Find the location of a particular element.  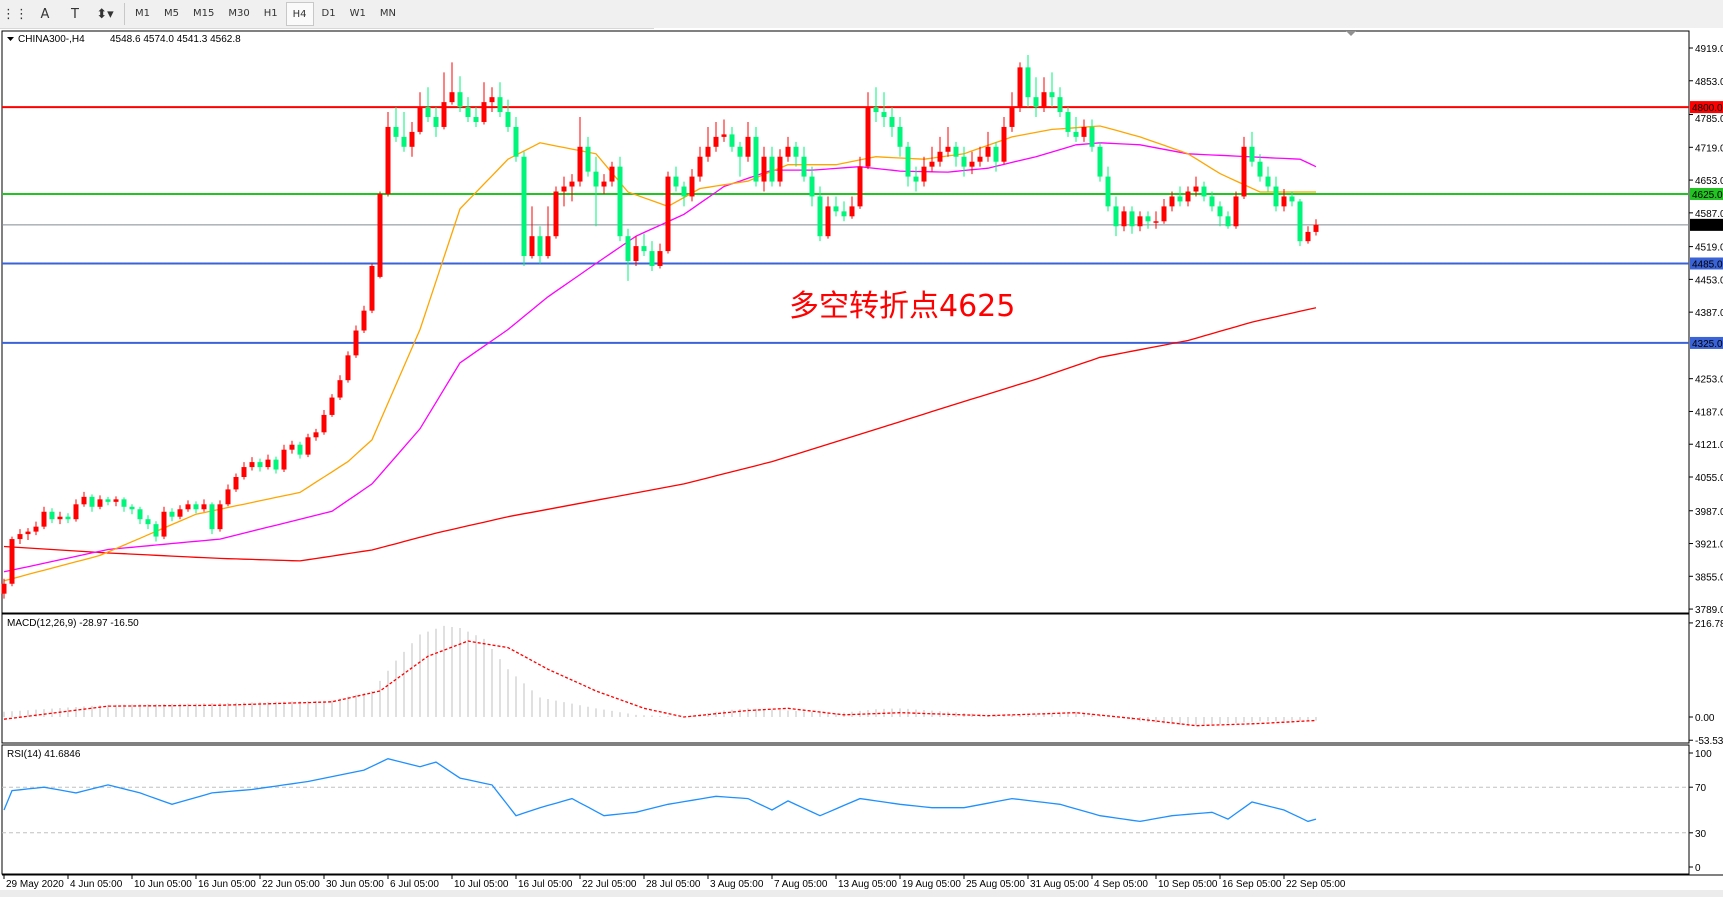

timeframe-h4-button: H4 is located at coordinates (299, 14).